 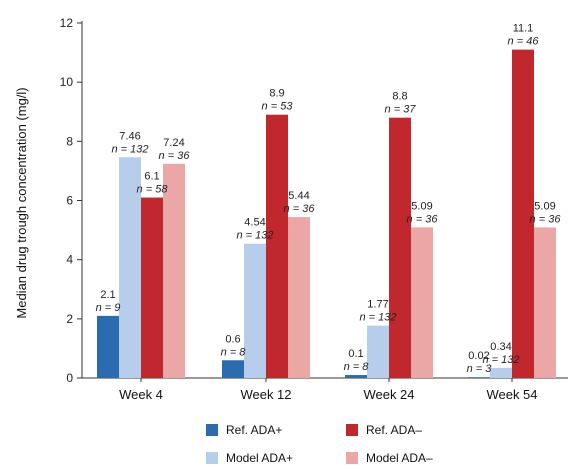 I want to click on x-tick-label: Week 12, so click(x=265, y=394).